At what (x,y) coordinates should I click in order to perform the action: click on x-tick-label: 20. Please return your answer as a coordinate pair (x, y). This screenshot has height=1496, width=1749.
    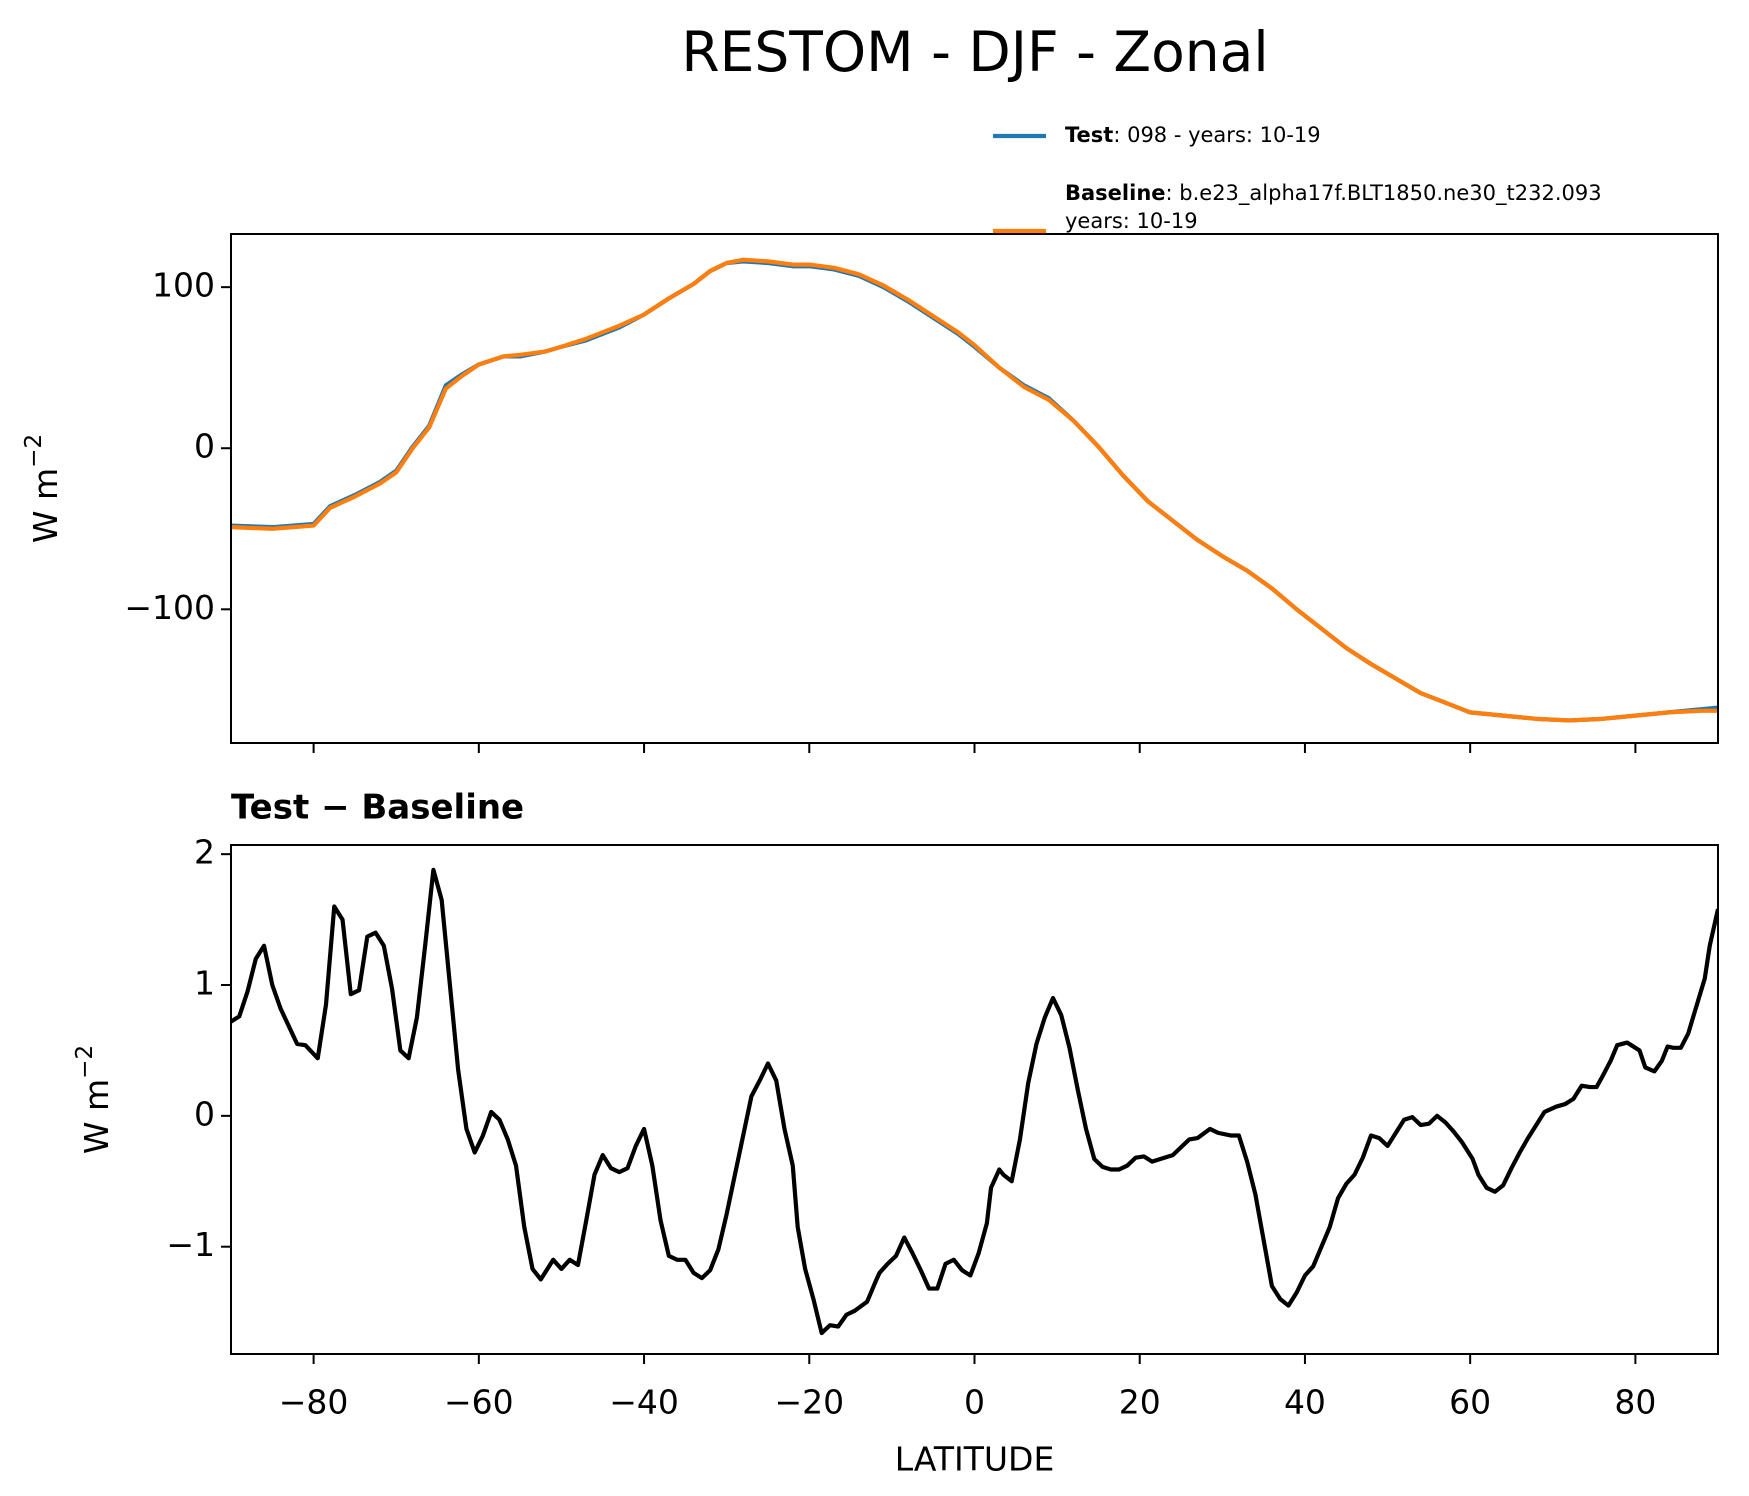
    Looking at the image, I should click on (1140, 1402).